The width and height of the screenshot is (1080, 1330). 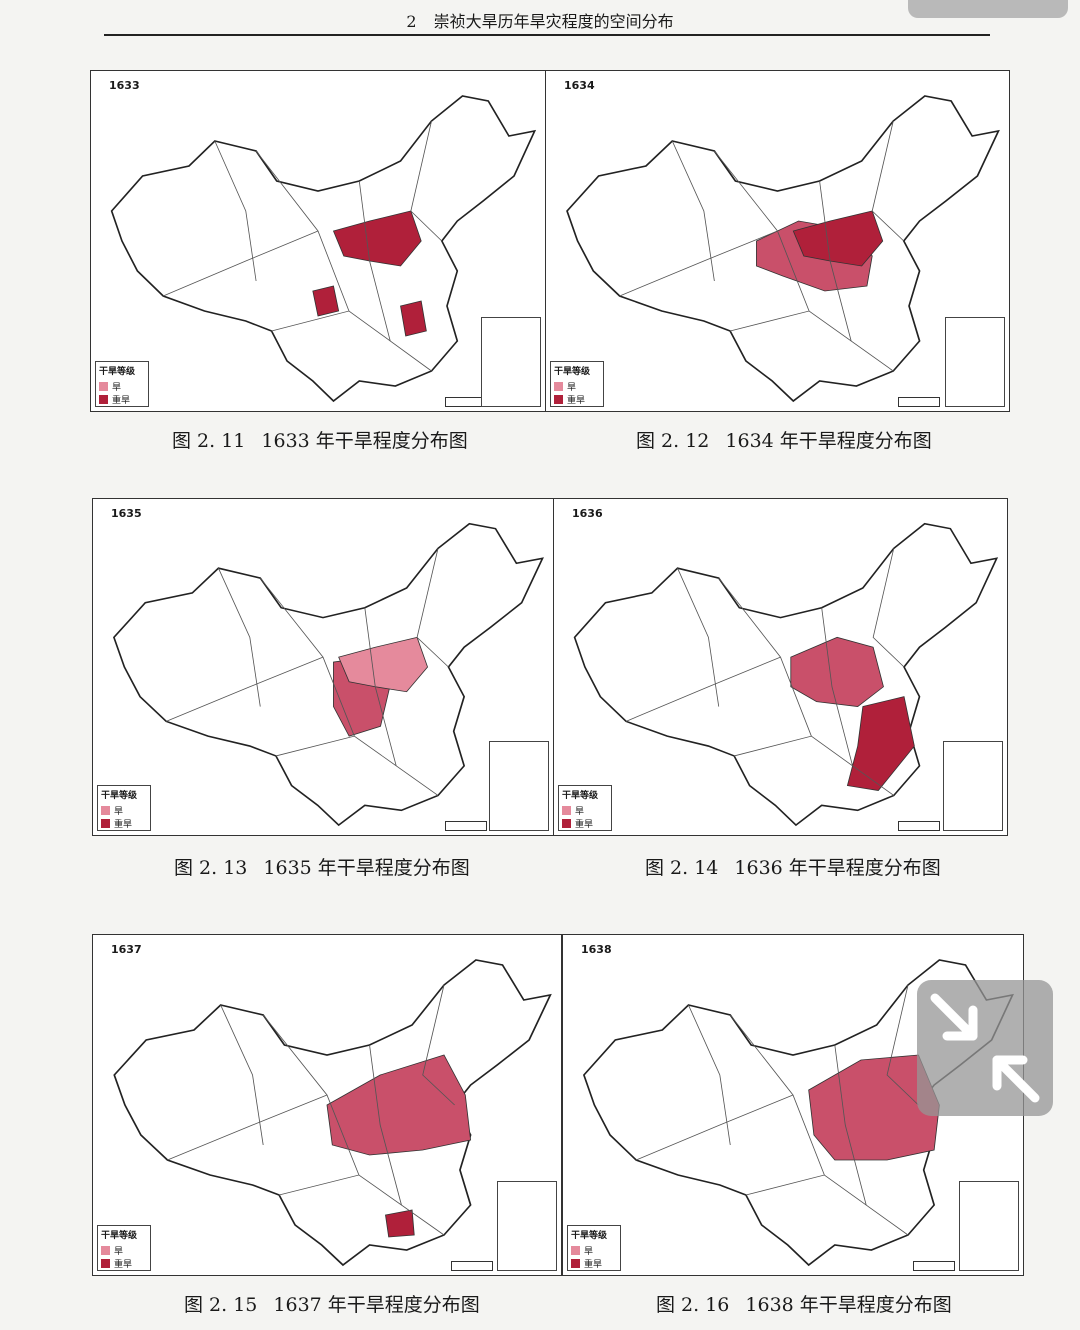 I want to click on map-panel-1635: 1635 干旱等级 旱 重旱, so click(x=323, y=667).